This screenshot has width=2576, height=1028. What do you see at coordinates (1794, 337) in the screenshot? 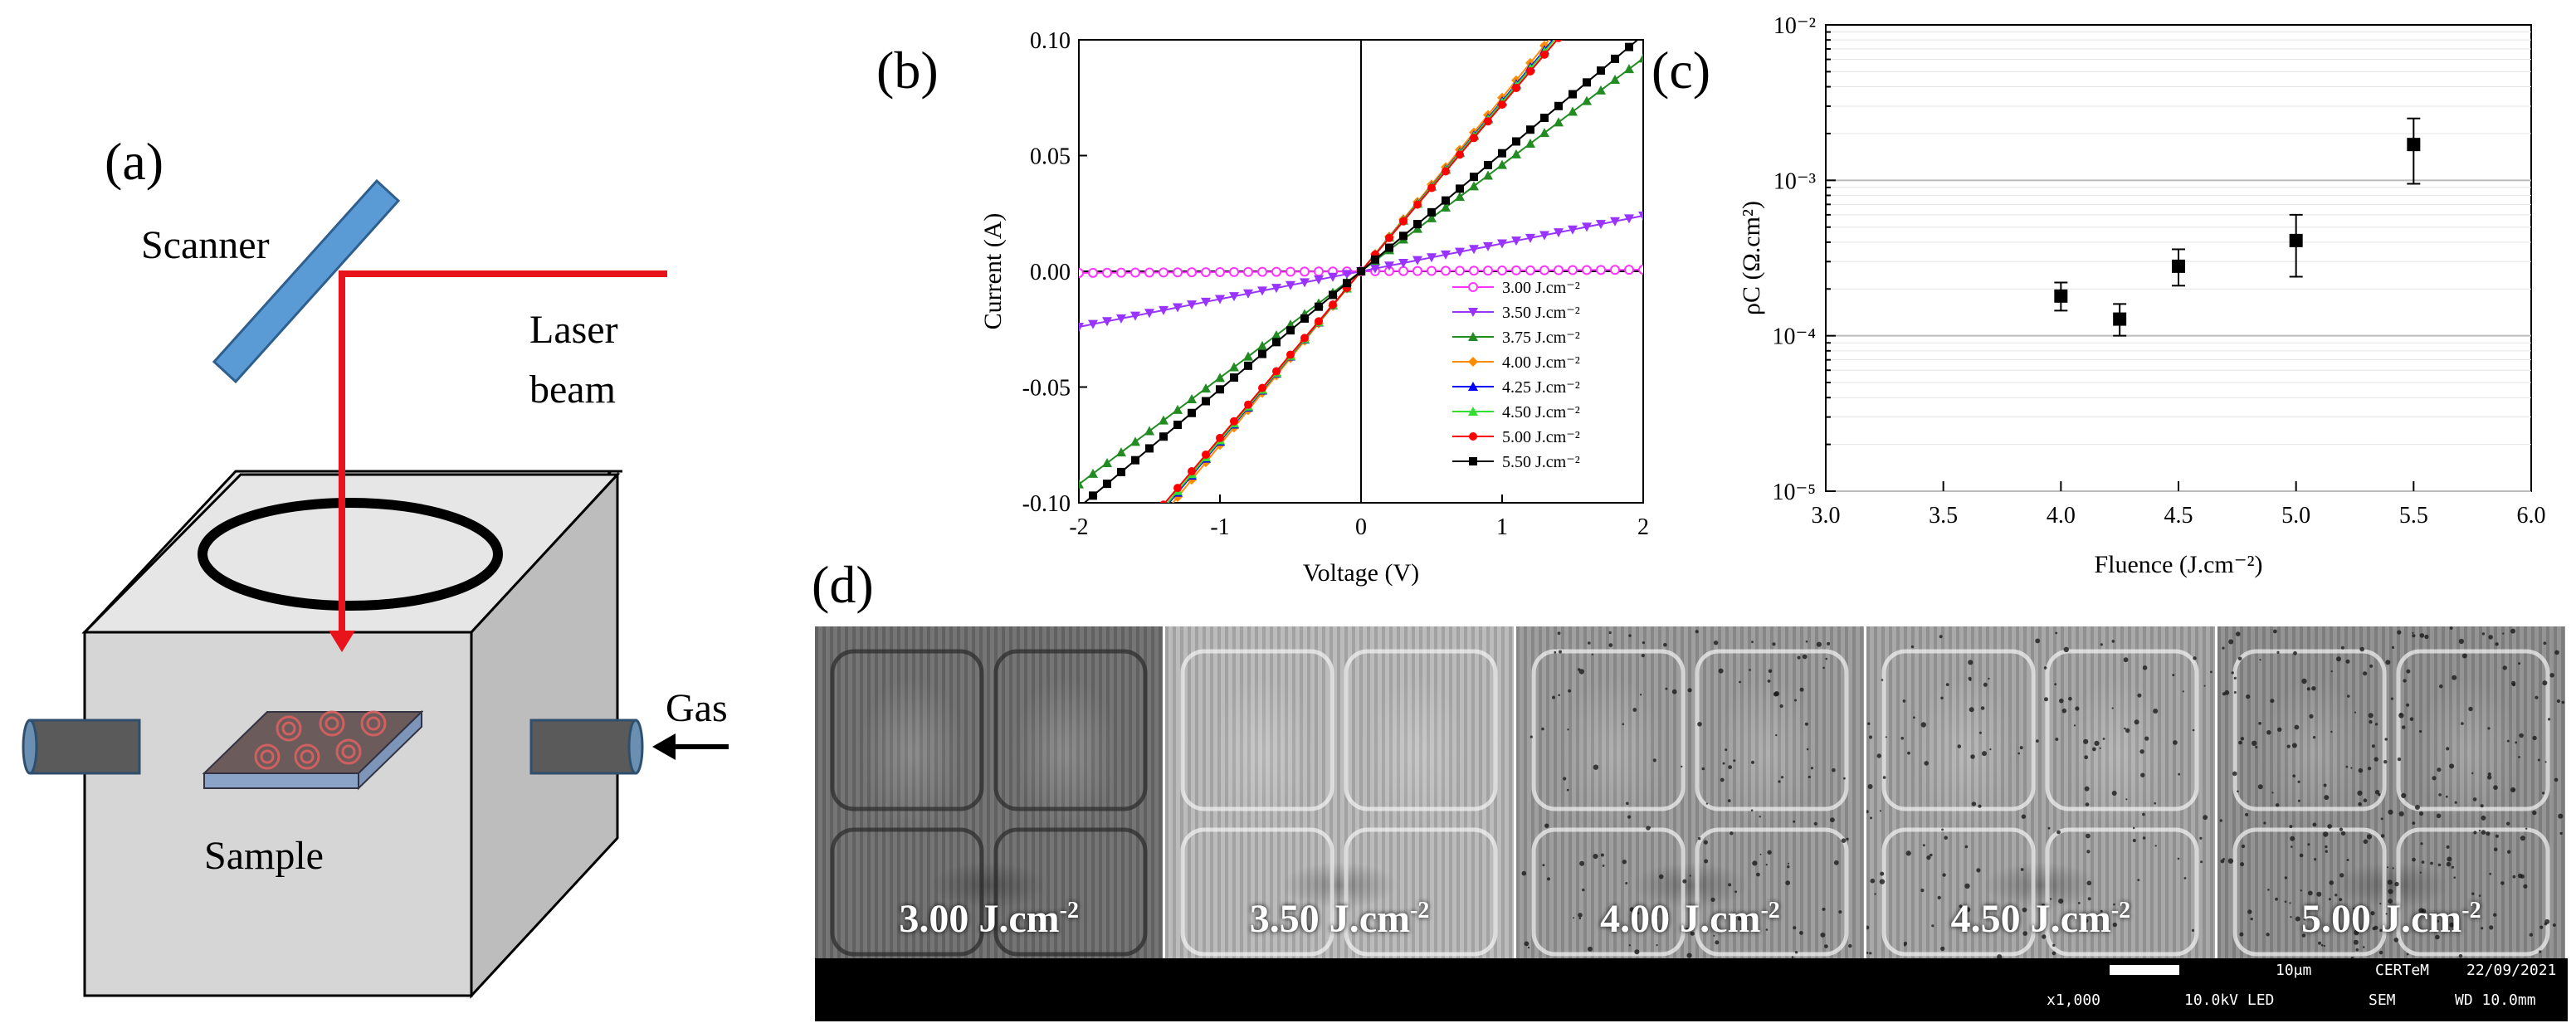
I see `resistivity-ytick-label: 10⁻⁴` at bounding box center [1794, 337].